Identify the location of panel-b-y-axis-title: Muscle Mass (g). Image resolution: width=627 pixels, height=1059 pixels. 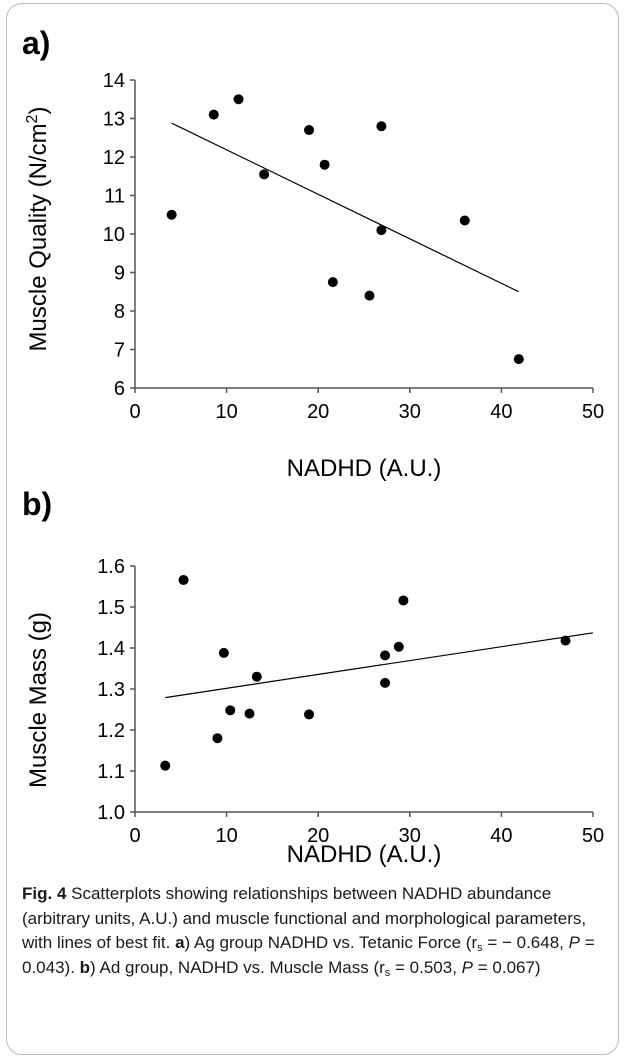
(38, 700).